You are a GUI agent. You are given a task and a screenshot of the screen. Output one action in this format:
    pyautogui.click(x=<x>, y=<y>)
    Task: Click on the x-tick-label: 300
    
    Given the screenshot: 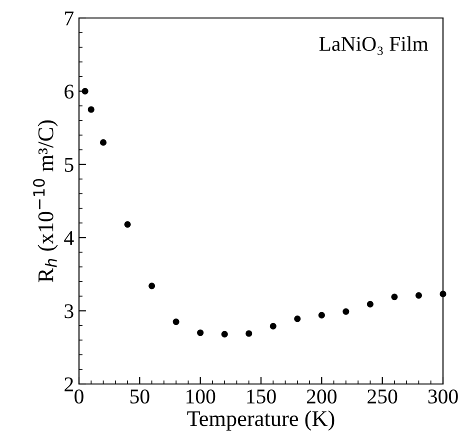 What is the action you would take?
    pyautogui.click(x=443, y=396)
    